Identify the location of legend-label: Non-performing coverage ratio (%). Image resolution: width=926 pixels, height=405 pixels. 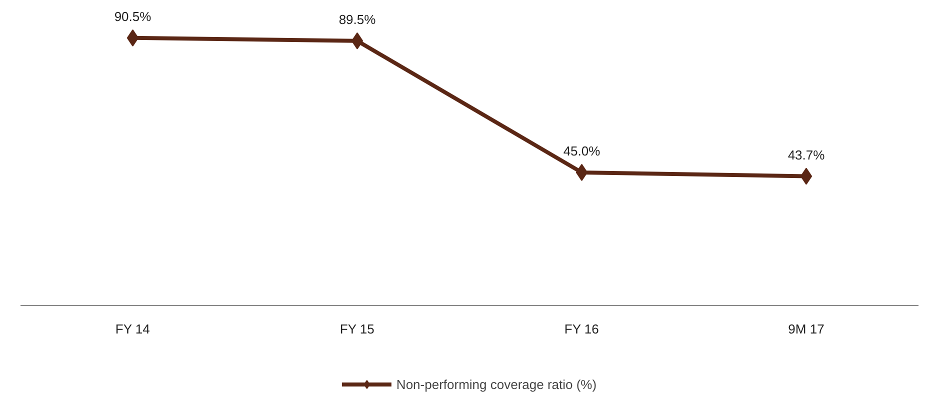
(496, 384).